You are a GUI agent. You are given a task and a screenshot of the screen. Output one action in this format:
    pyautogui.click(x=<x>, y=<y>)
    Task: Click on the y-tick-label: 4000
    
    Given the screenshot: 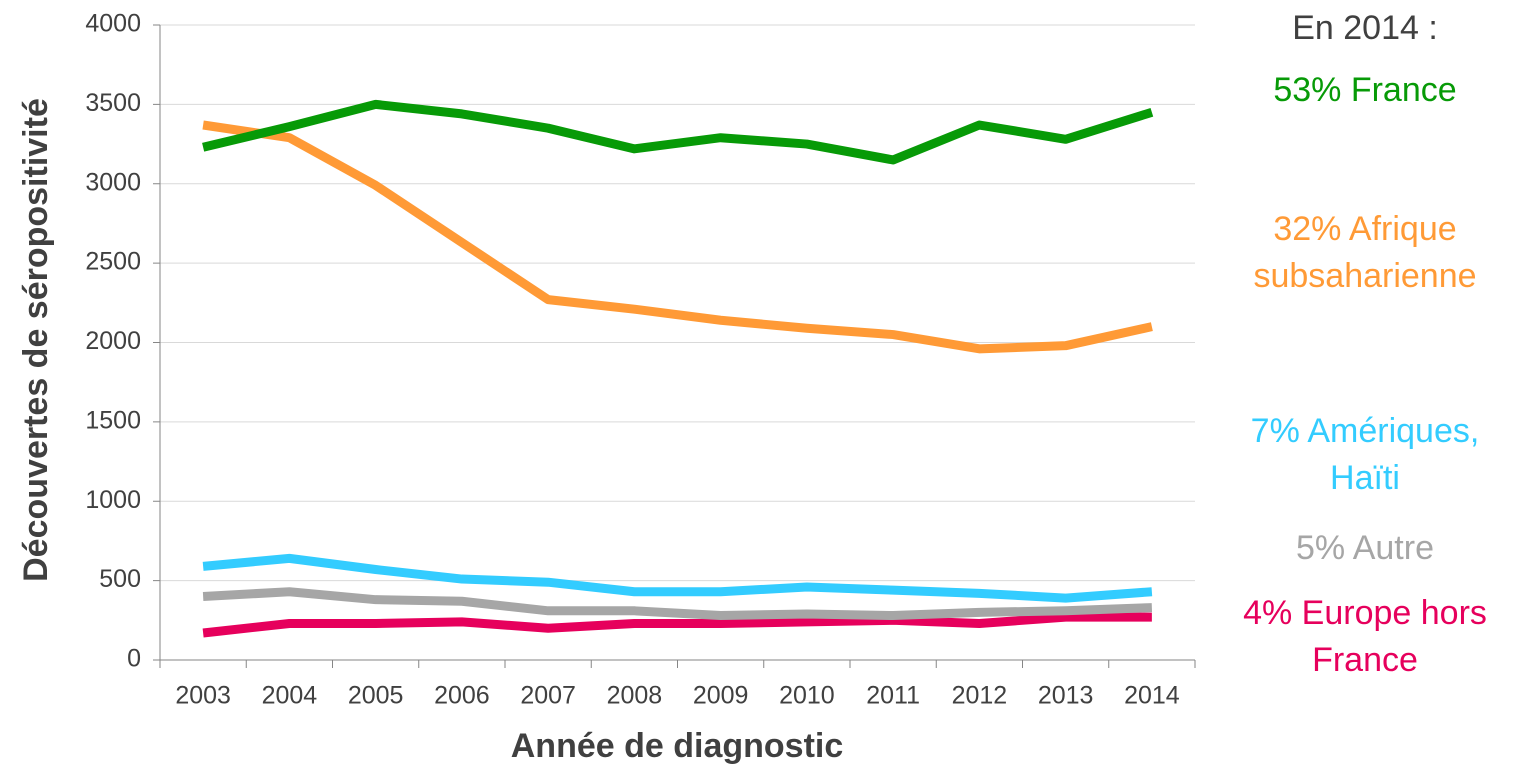 What is the action you would take?
    pyautogui.click(x=113, y=24)
    